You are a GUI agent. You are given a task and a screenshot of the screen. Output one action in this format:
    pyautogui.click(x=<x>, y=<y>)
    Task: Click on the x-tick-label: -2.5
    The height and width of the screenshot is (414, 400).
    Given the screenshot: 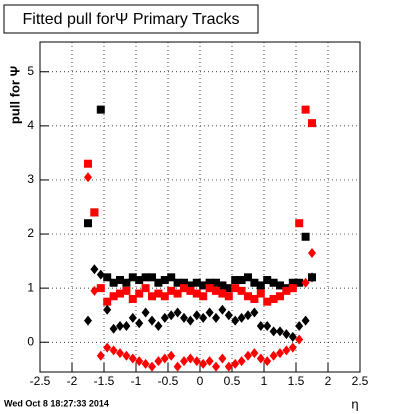 What is the action you would take?
    pyautogui.click(x=40, y=381)
    